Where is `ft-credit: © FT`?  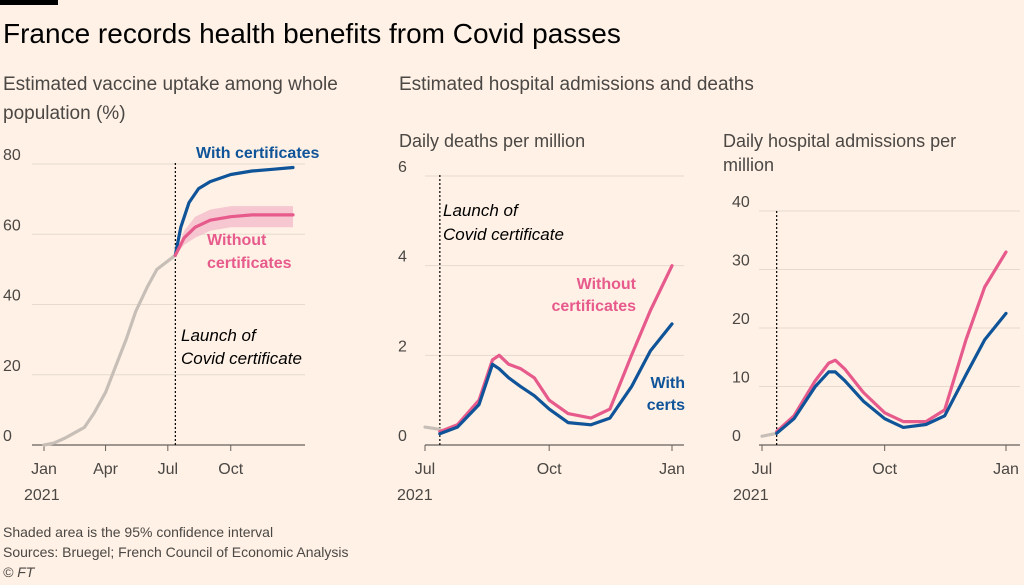 ft-credit: © FT is located at coordinates (19, 572).